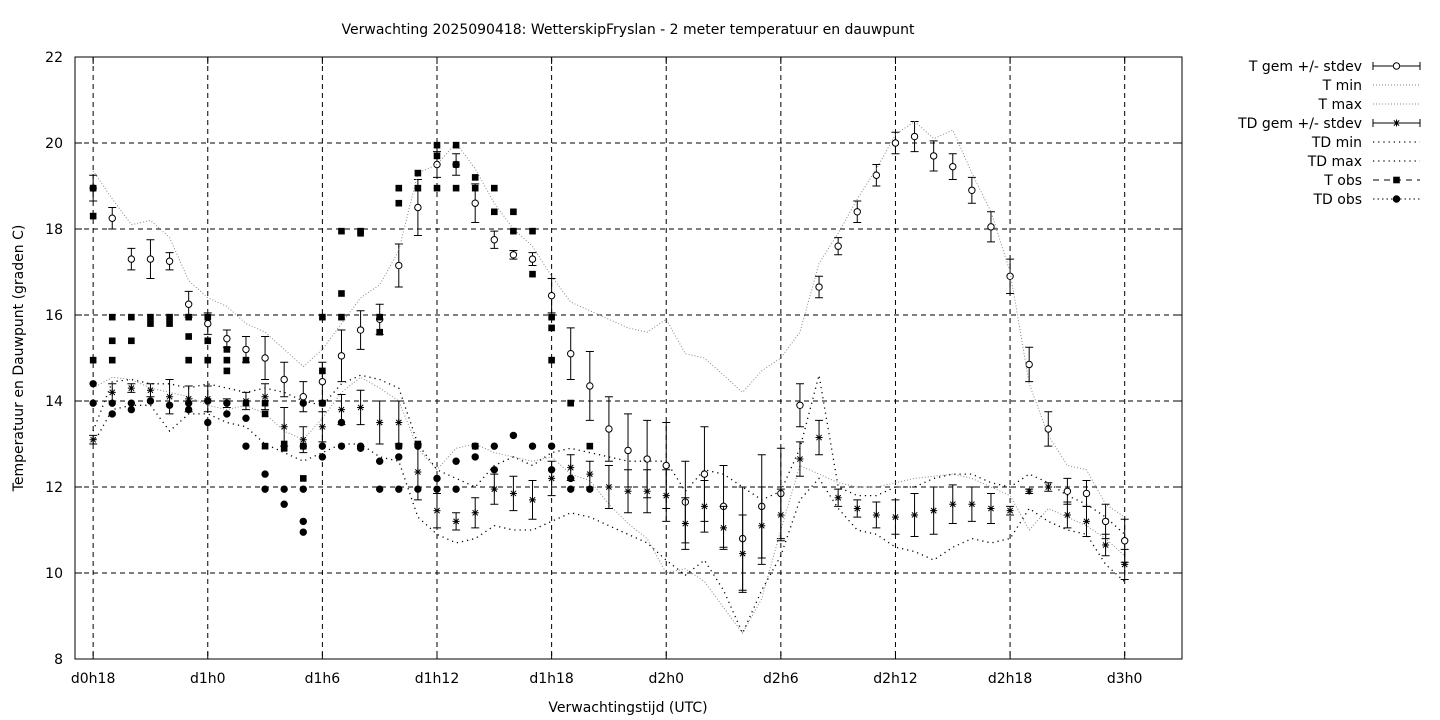  What do you see at coordinates (1336, 143) in the screenshot?
I see `legend-label: TD min` at bounding box center [1336, 143].